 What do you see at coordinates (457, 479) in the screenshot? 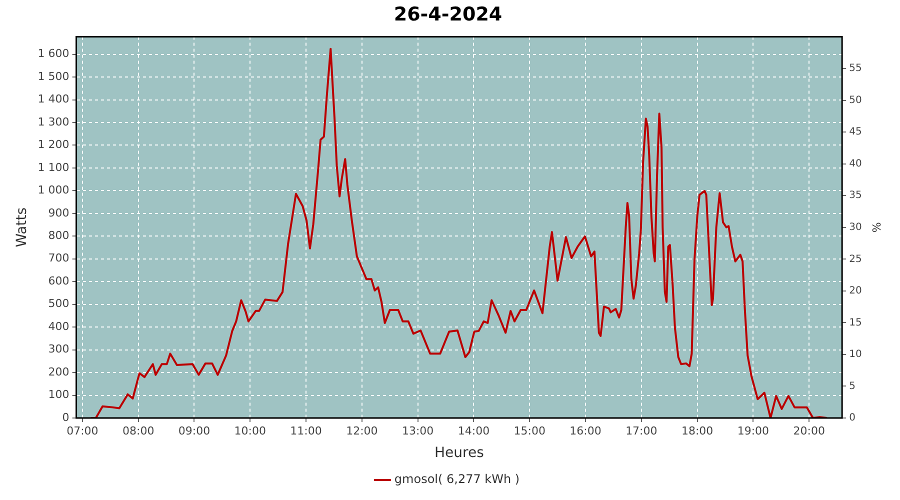
I see `legend-label: gmosol( 6,277 kWh )` at bounding box center [457, 479].